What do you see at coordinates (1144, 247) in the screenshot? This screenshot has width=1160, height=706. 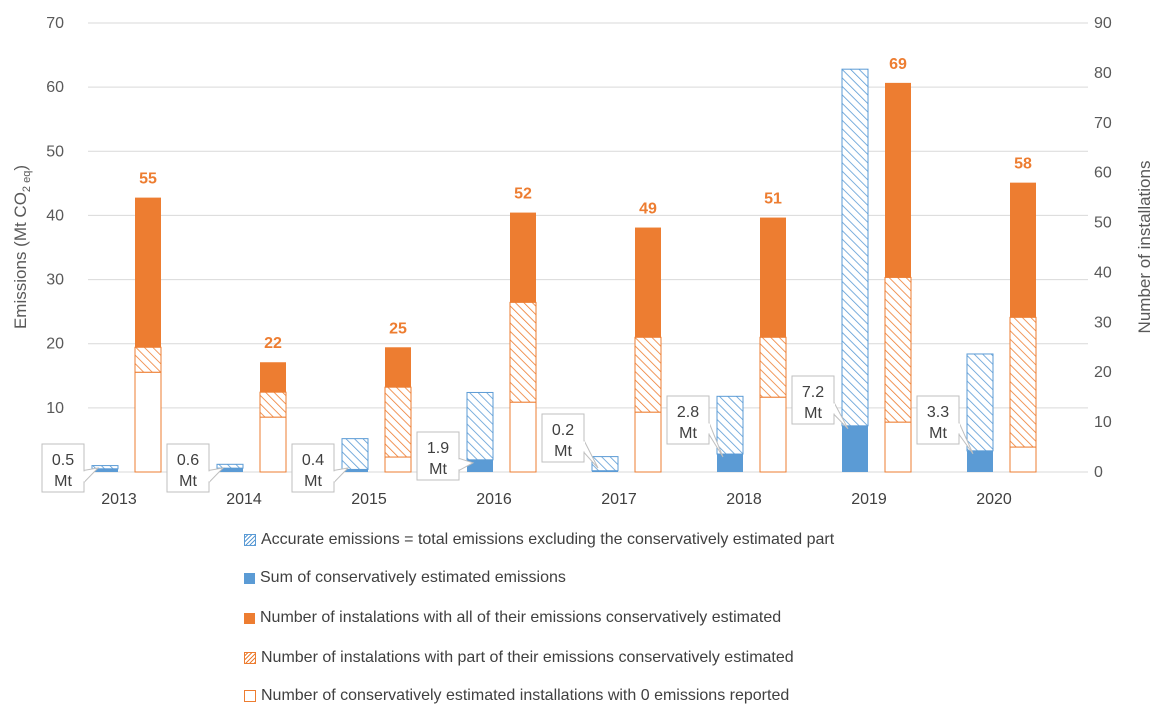 I see `y-right-axis-title: Number of installations` at bounding box center [1144, 247].